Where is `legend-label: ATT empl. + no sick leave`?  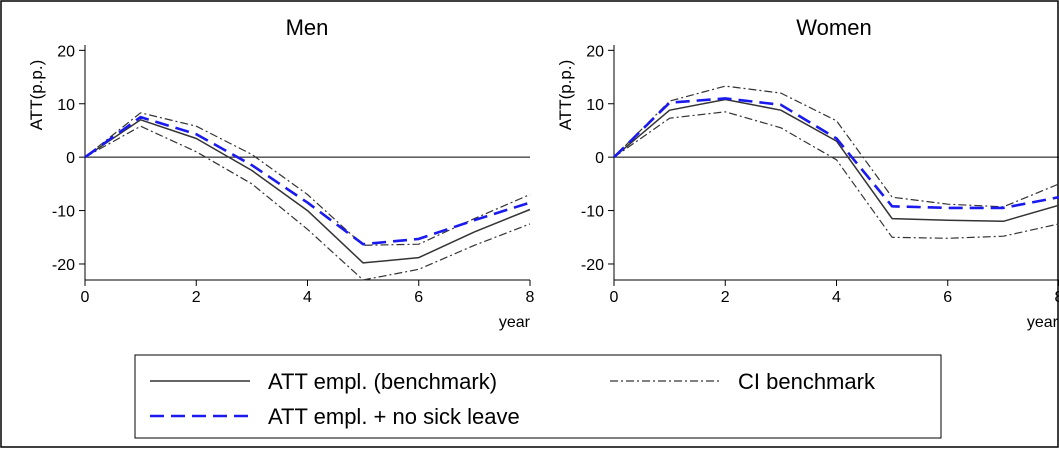
legend-label: ATT empl. + no sick leave is located at coordinates (394, 416).